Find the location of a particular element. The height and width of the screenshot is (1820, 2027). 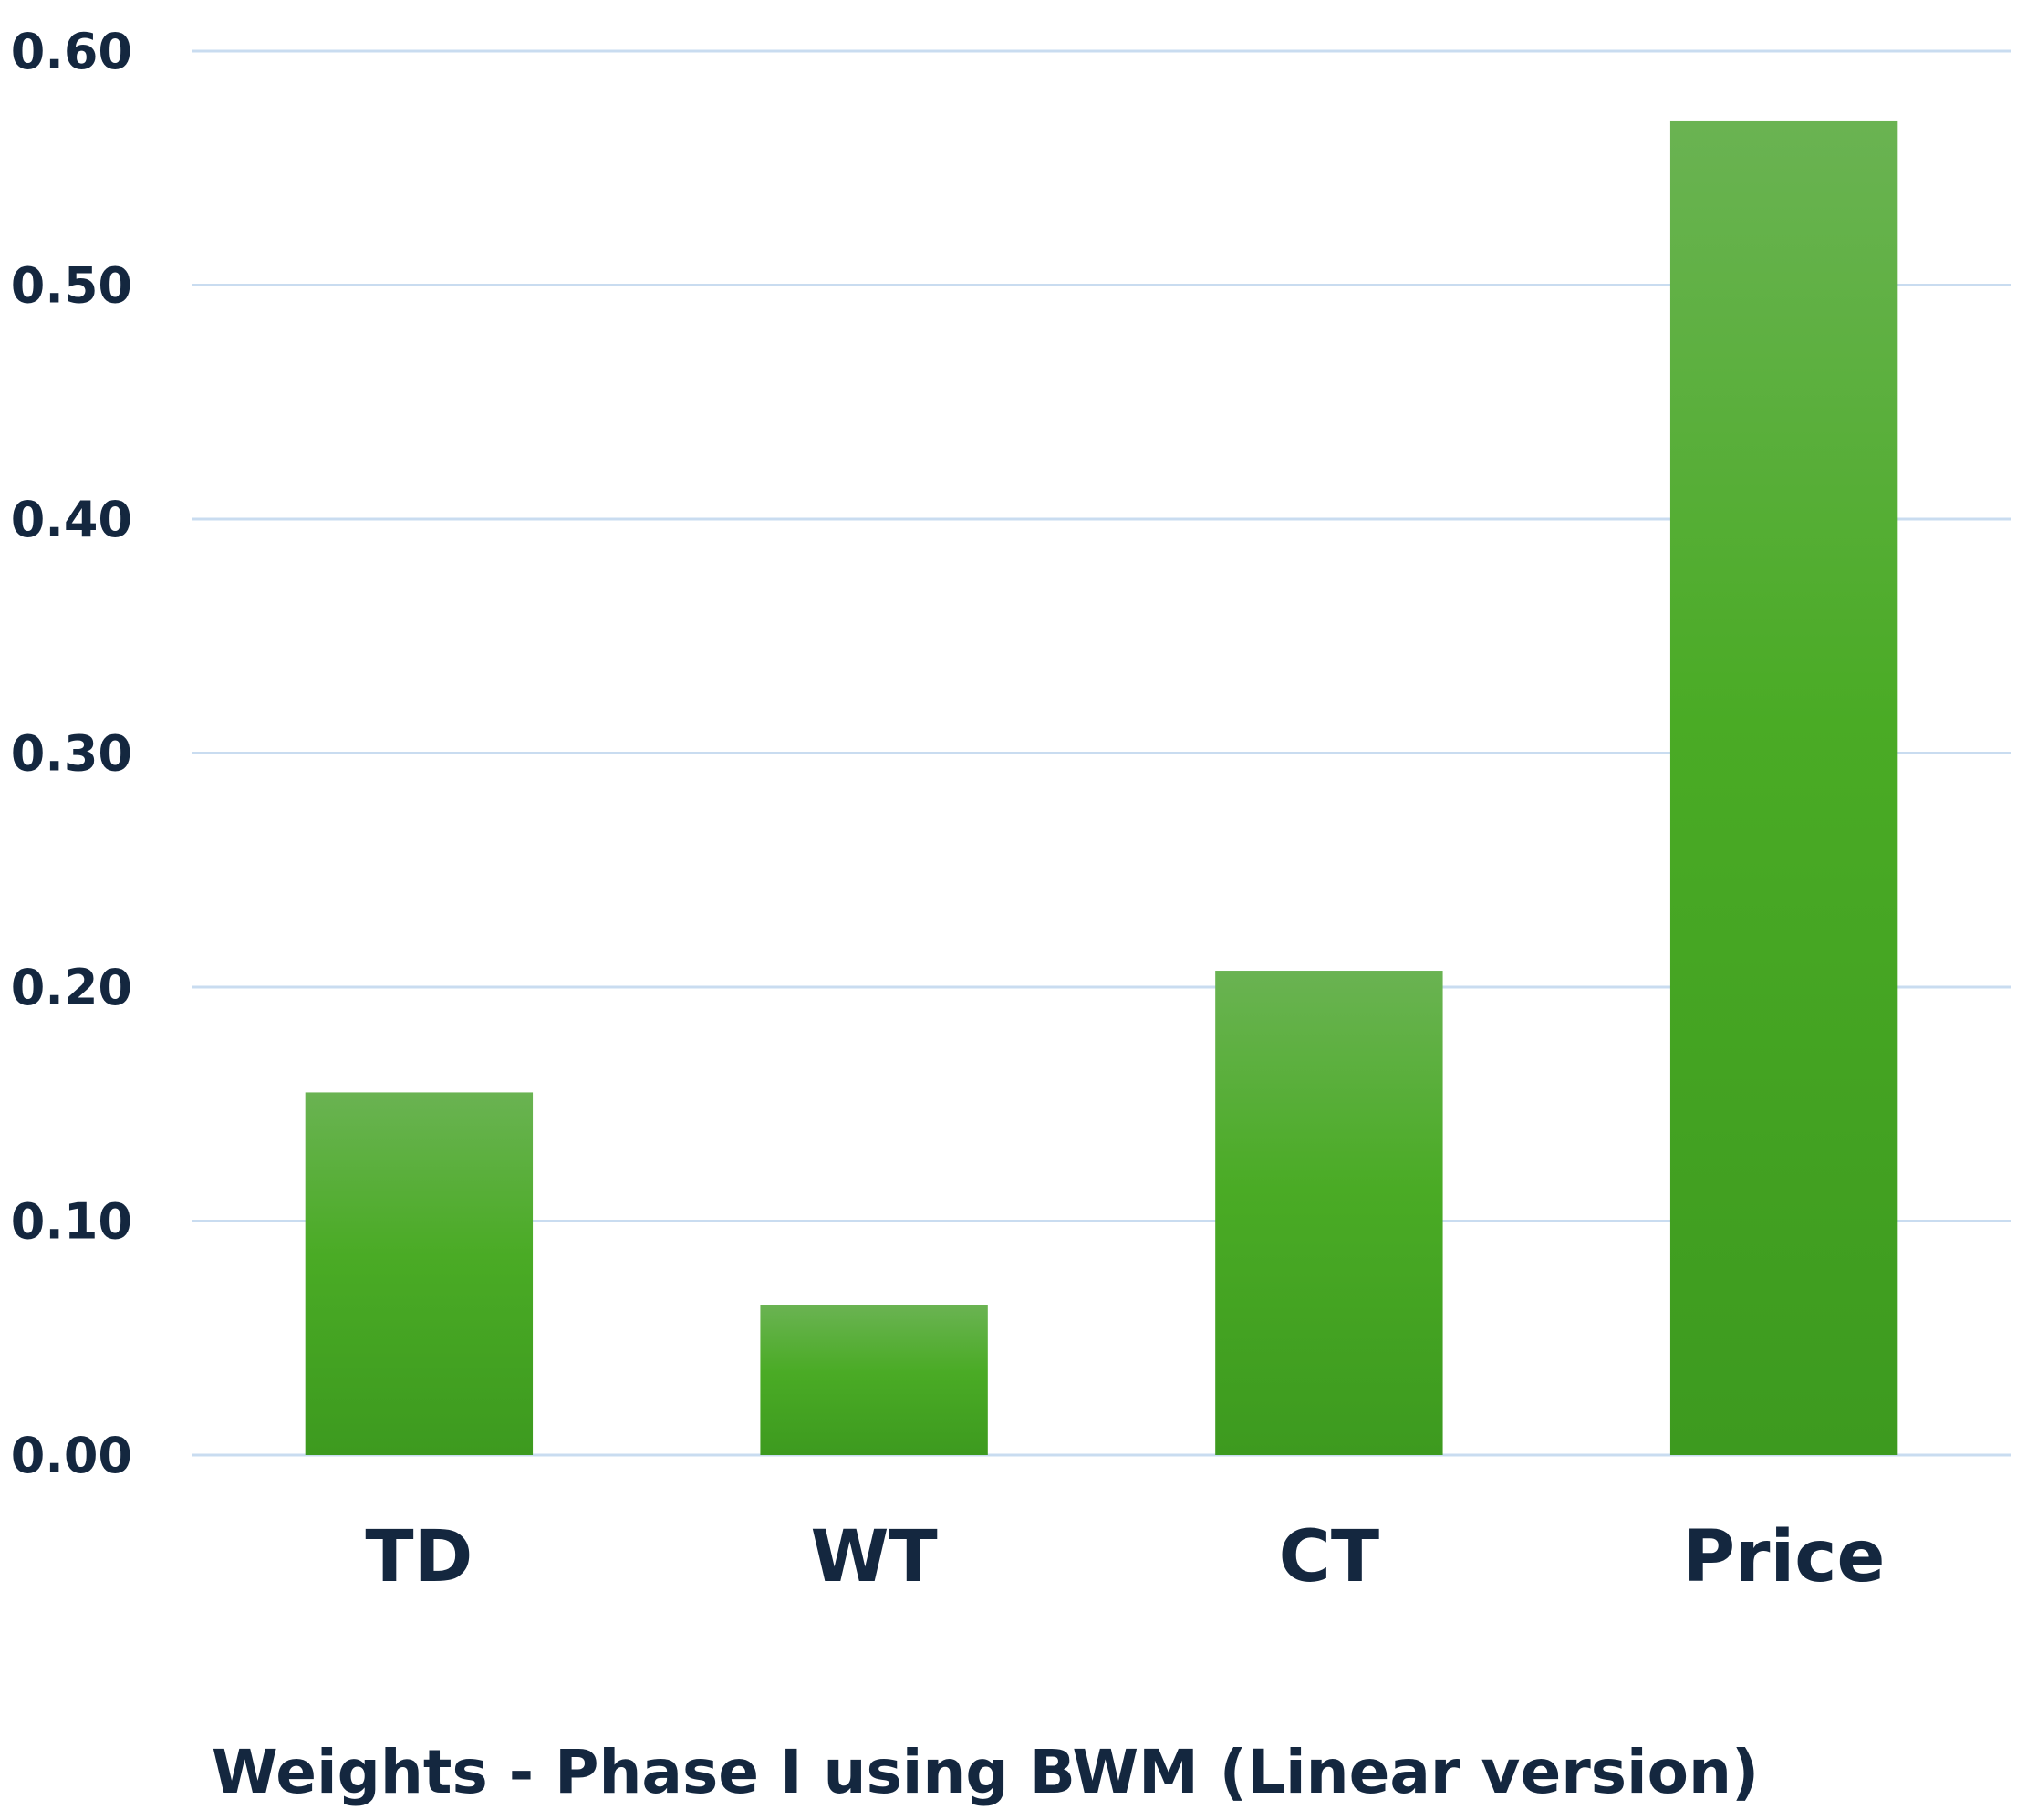

y-tick-label: 0.60 is located at coordinates (71, 51).